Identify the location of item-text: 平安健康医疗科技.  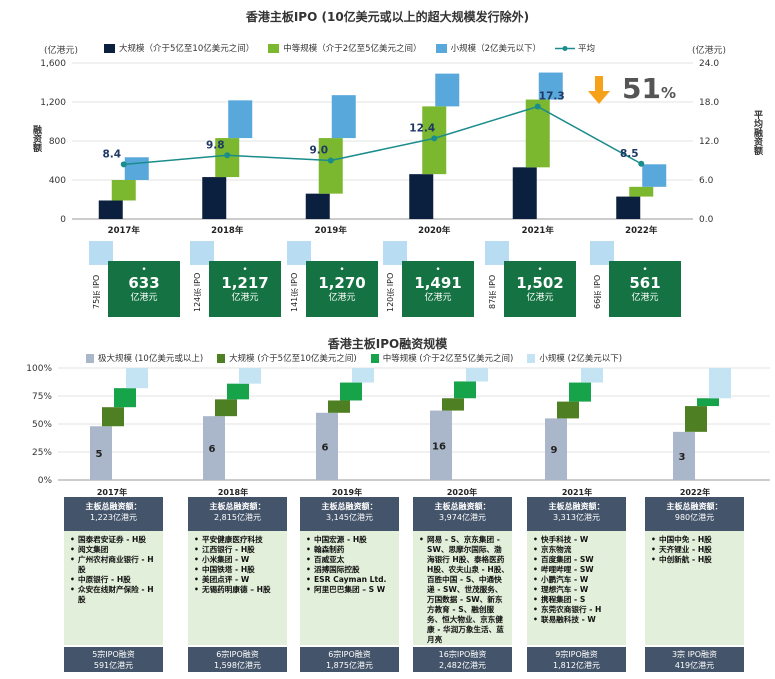
(232, 539).